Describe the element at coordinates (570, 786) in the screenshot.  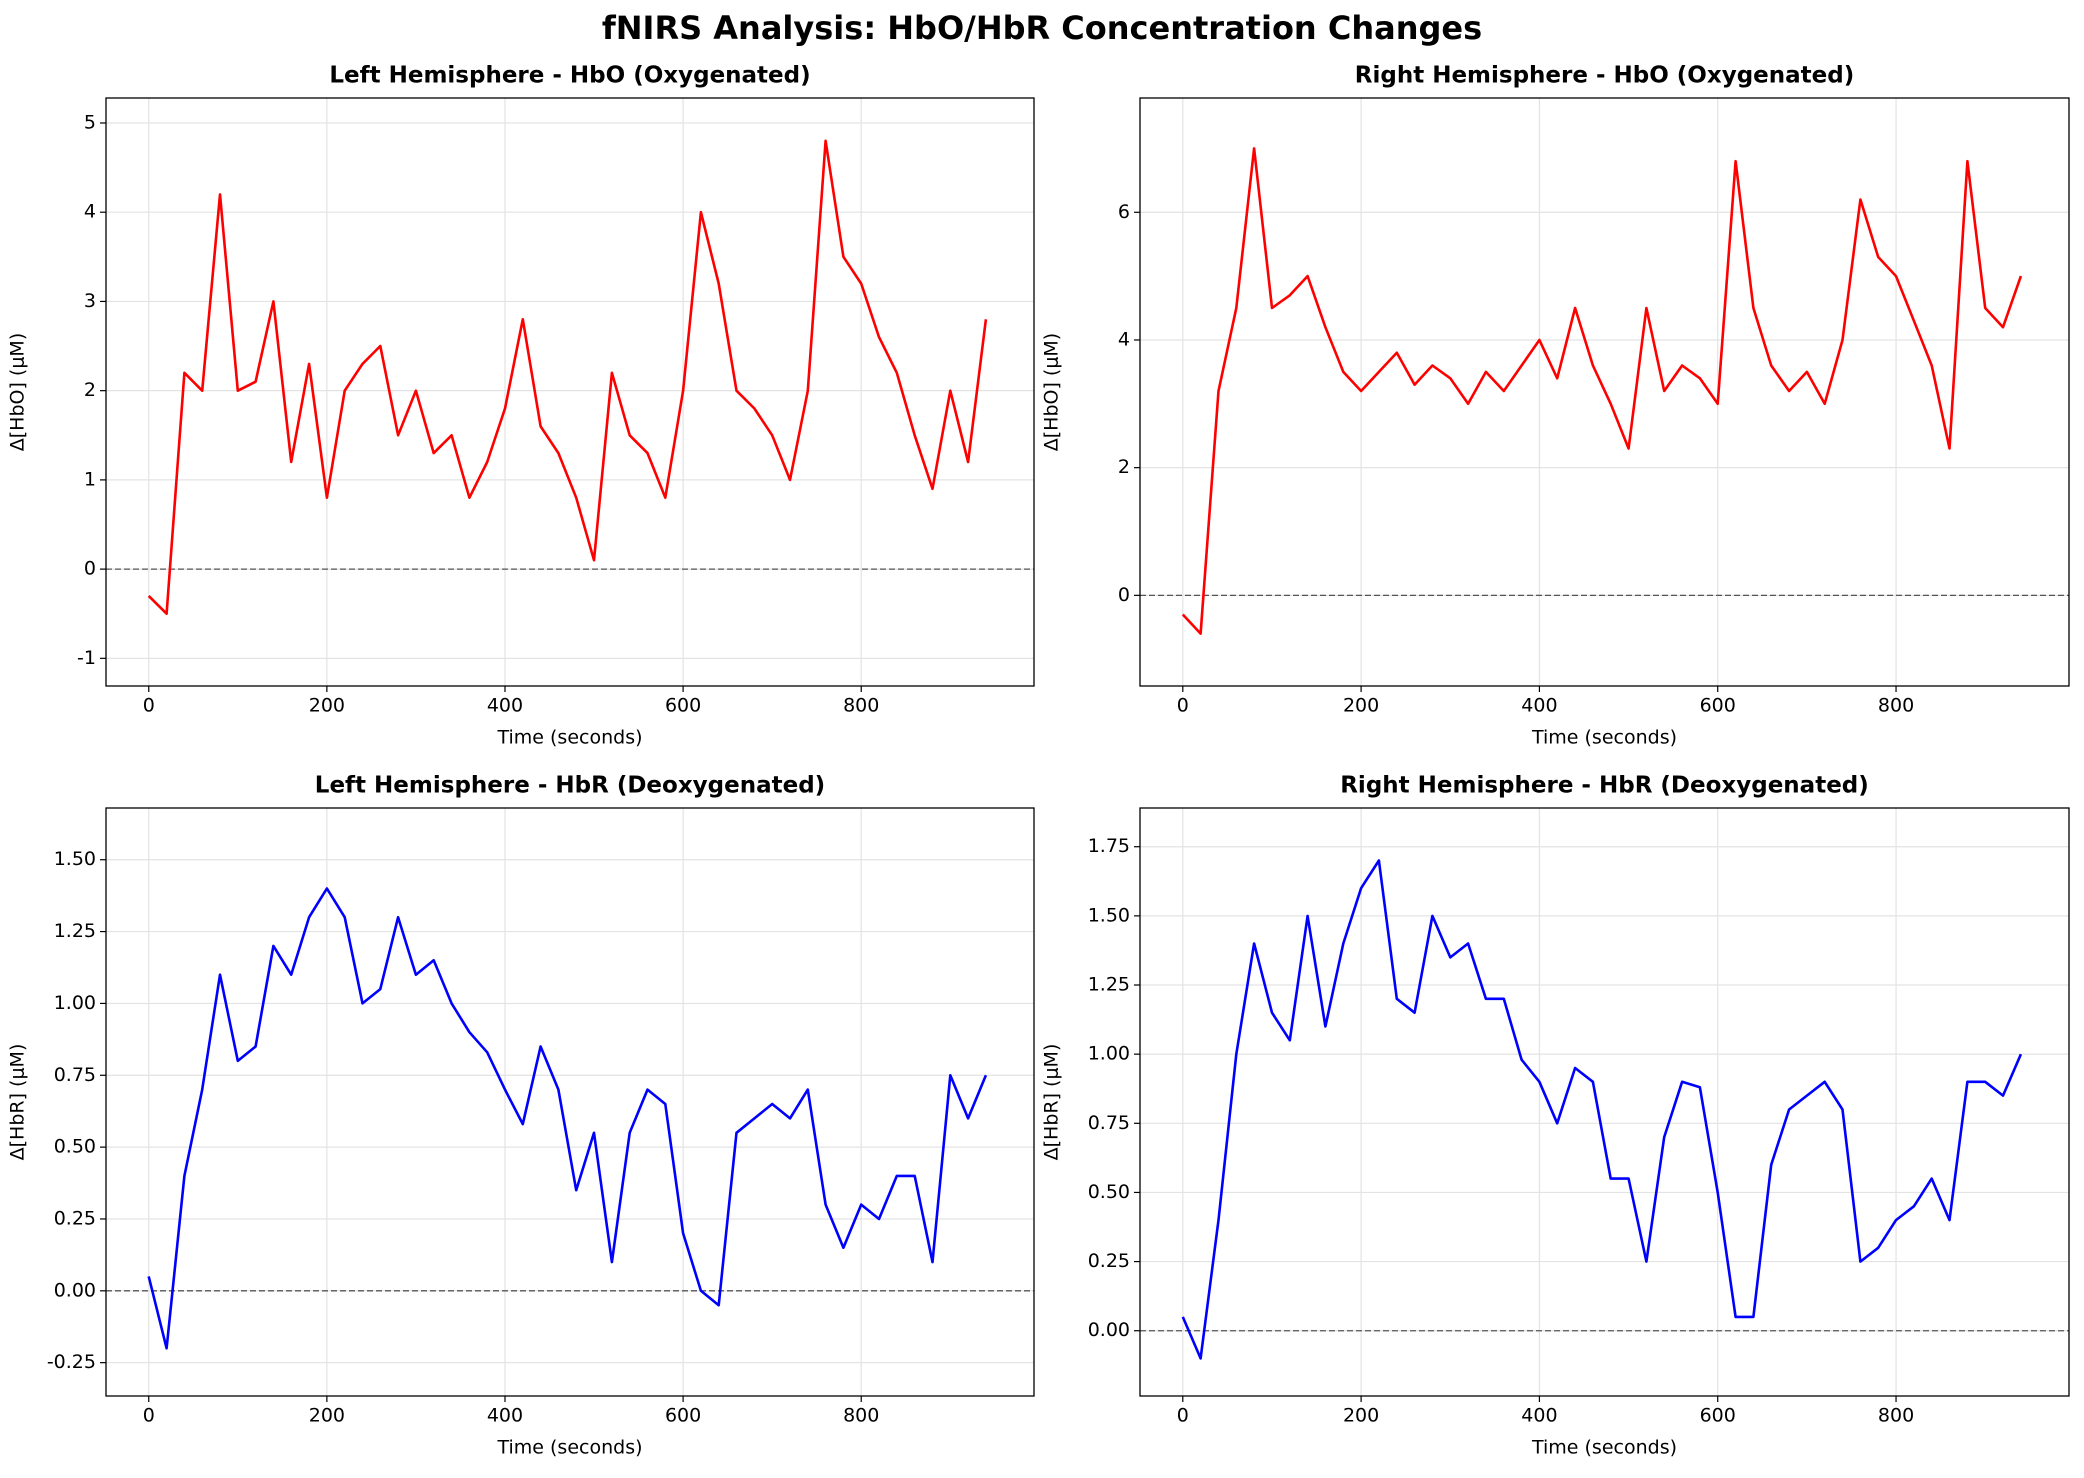
I see `subplot-title: Left Hemisphere - HbR (Deoxygenated)` at that location.